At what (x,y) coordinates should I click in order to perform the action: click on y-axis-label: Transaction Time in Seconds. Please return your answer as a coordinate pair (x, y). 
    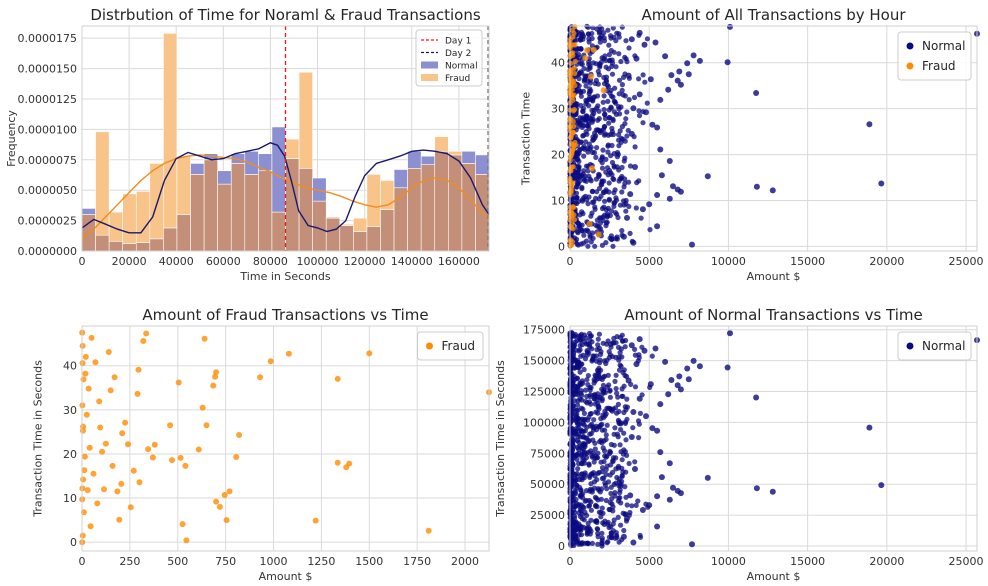
    Looking at the image, I should click on (37, 439).